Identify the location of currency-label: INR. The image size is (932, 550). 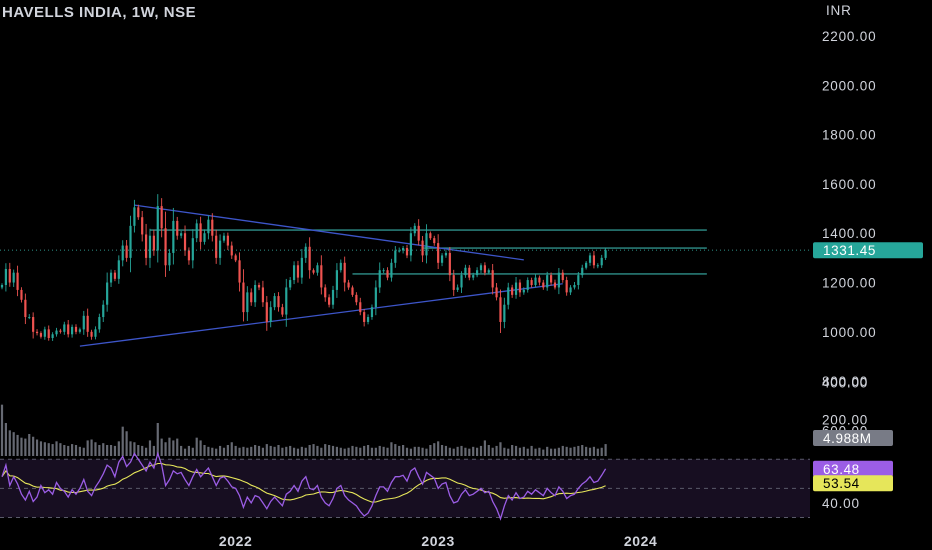
(839, 10).